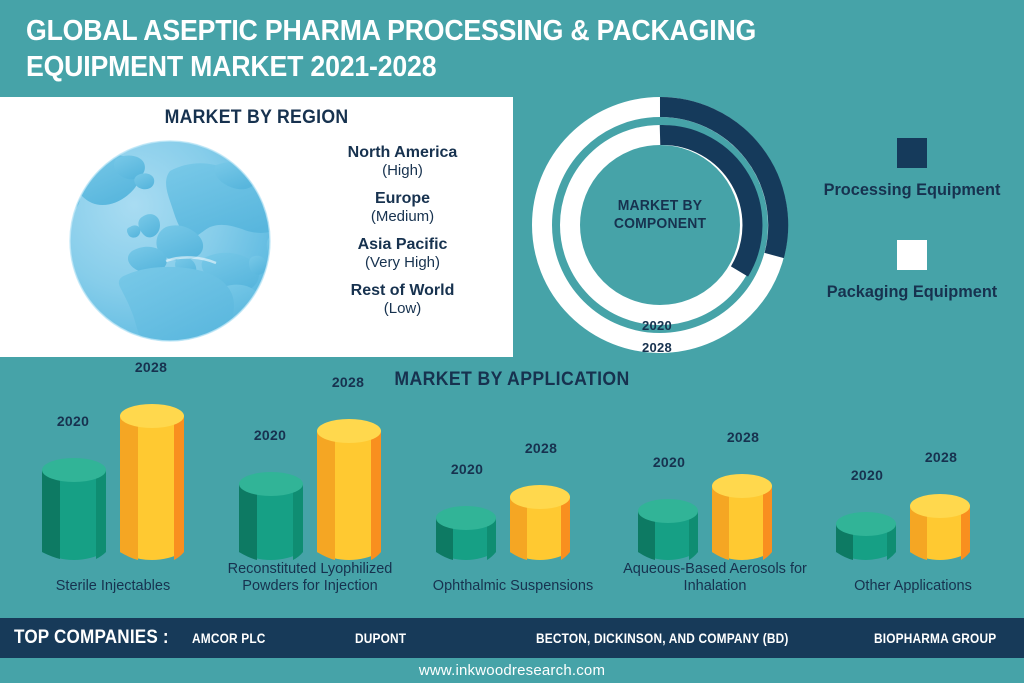 The width and height of the screenshot is (1024, 683). I want to click on region-item-rest-of-world: Rest of World (Low), so click(402, 299).